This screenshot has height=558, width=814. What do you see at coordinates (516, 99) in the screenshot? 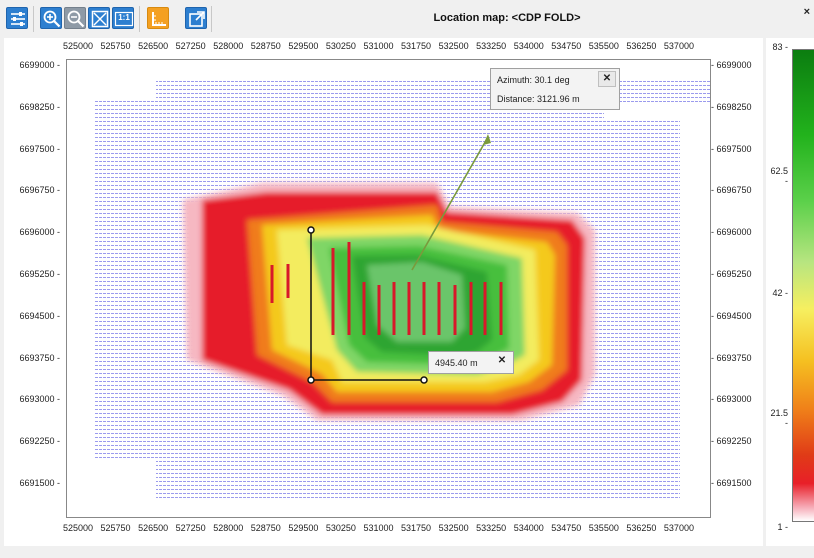
I see `distance-label: Distance:` at bounding box center [516, 99].